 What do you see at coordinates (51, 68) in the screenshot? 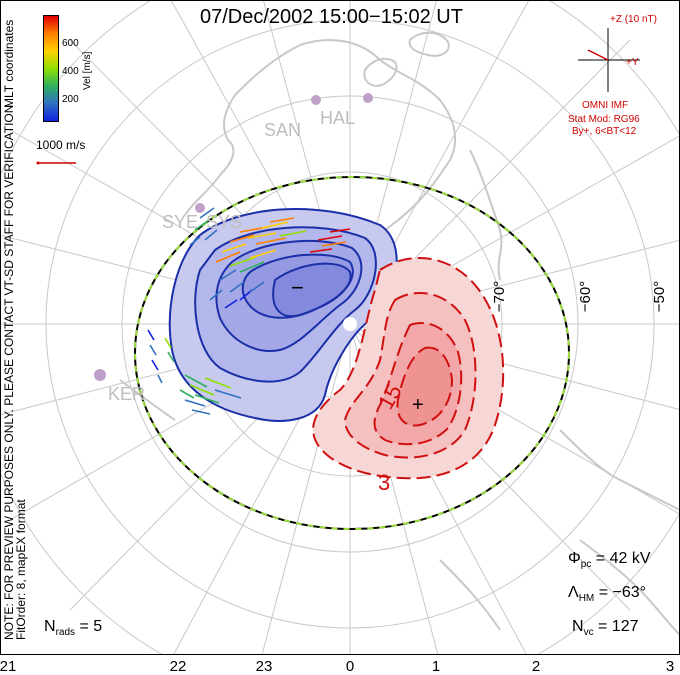
I see `velocity-colorbar` at bounding box center [51, 68].